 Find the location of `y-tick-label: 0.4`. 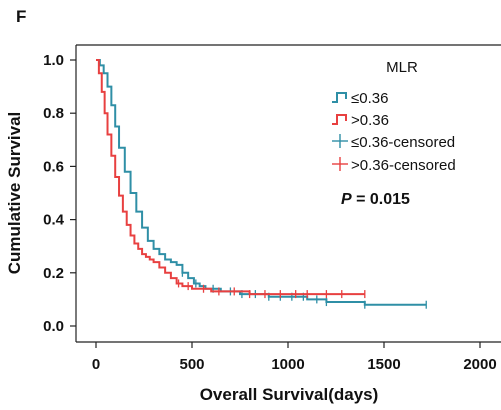

y-tick-label: 0.4 is located at coordinates (54, 220).